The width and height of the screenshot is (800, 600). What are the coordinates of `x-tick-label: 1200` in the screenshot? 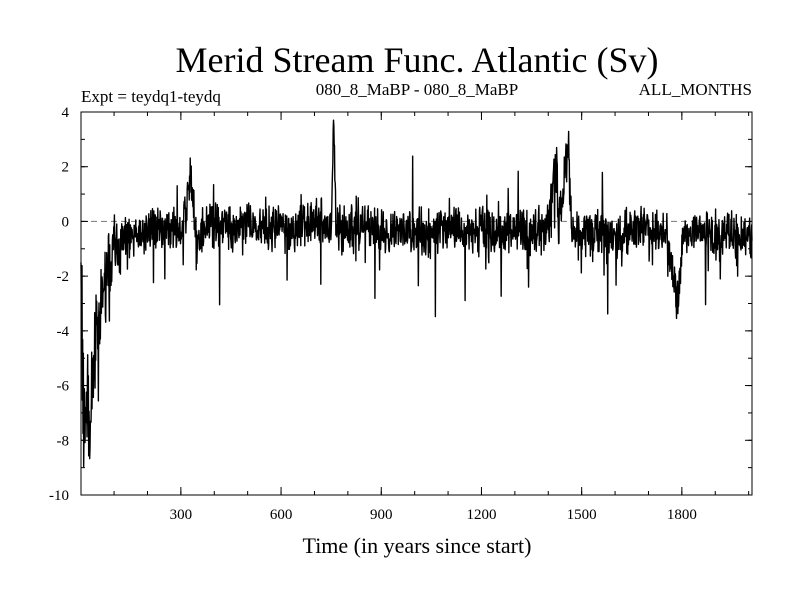 It's located at (481, 515).